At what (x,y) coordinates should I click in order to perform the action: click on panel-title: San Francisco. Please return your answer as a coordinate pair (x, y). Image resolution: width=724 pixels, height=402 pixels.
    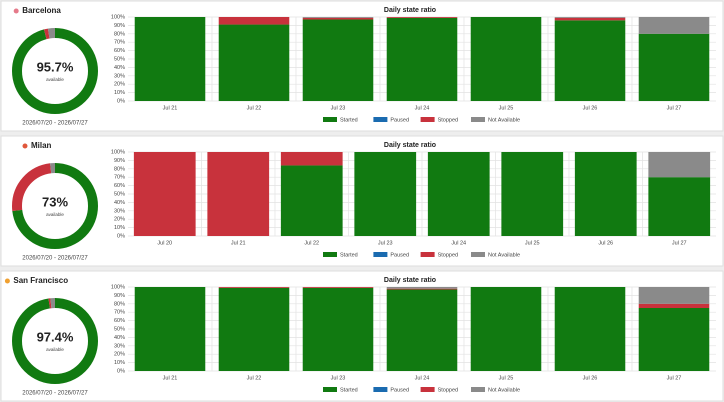
    Looking at the image, I should click on (40, 280).